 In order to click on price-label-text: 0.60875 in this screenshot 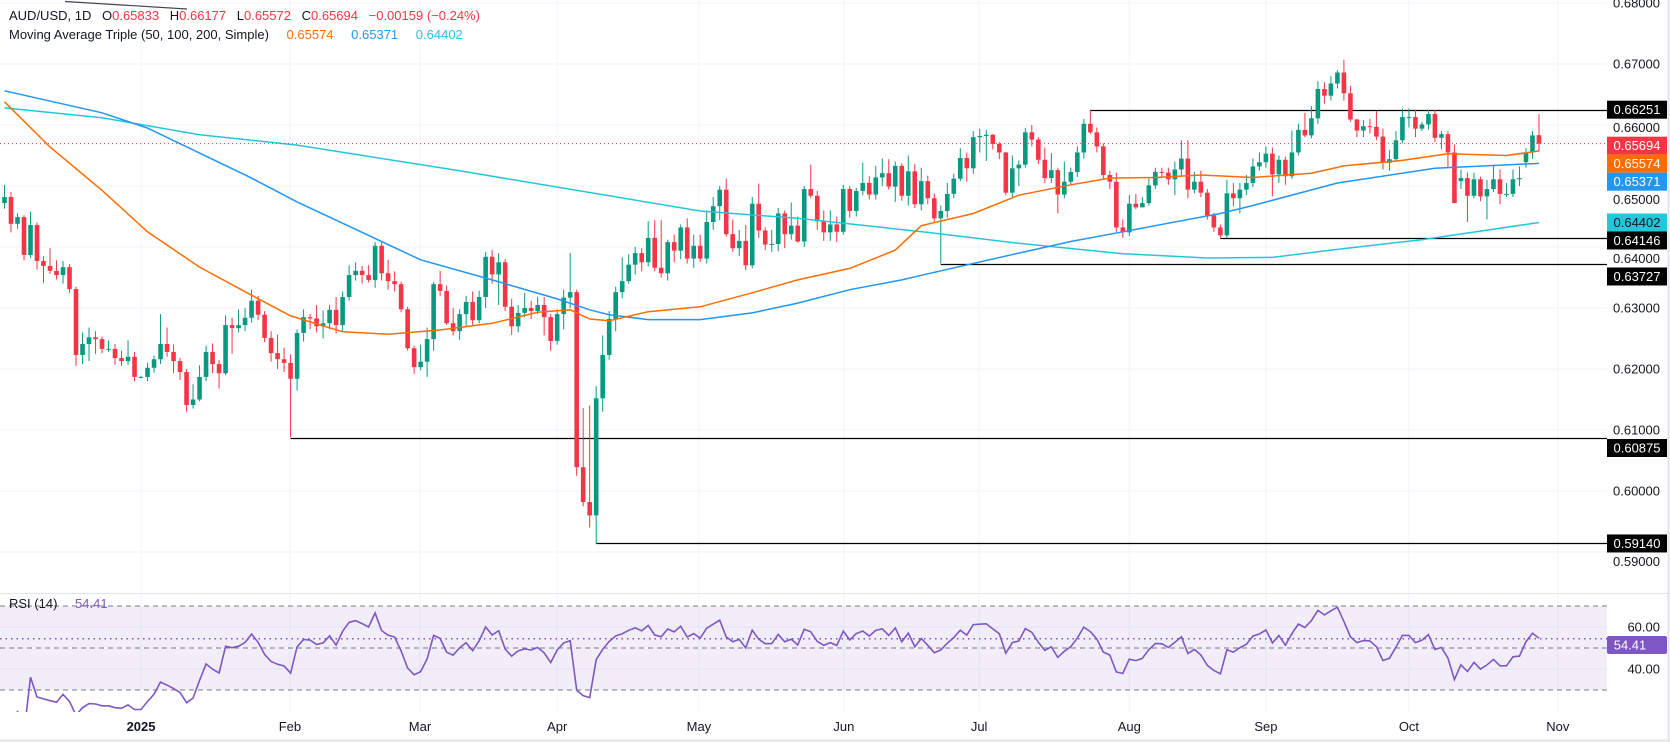, I will do `click(1637, 448)`.